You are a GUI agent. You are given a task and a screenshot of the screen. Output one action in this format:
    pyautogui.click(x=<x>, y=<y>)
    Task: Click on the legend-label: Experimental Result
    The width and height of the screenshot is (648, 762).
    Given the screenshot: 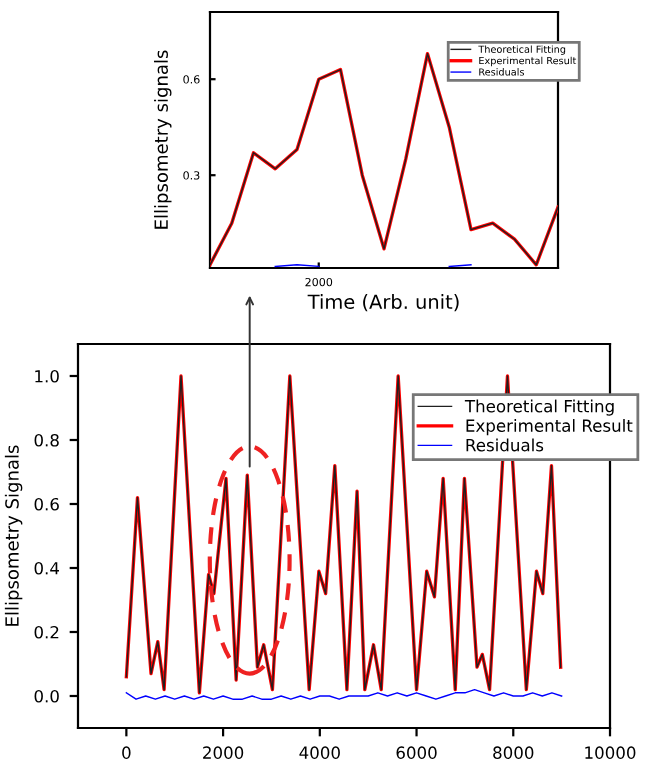 What is the action you would take?
    pyautogui.click(x=549, y=427)
    